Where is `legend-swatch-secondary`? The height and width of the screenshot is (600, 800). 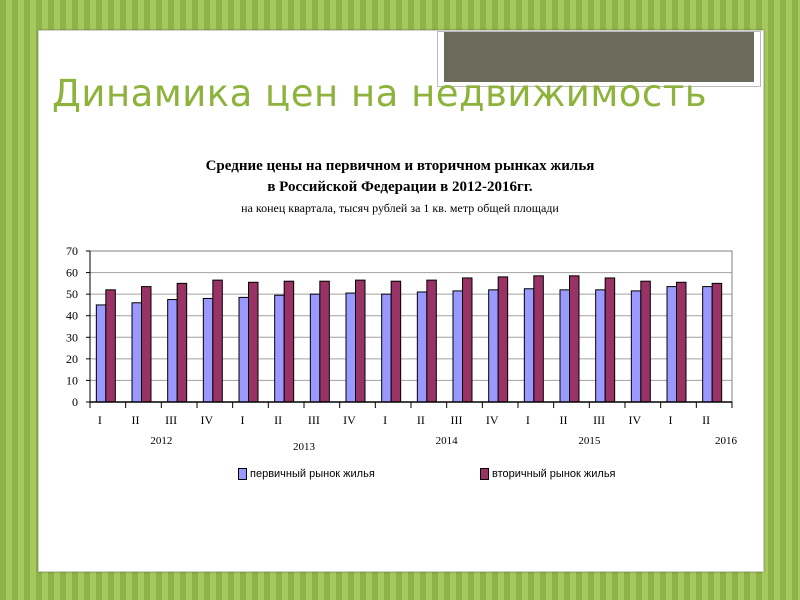 legend-swatch-secondary is located at coordinates (484, 474).